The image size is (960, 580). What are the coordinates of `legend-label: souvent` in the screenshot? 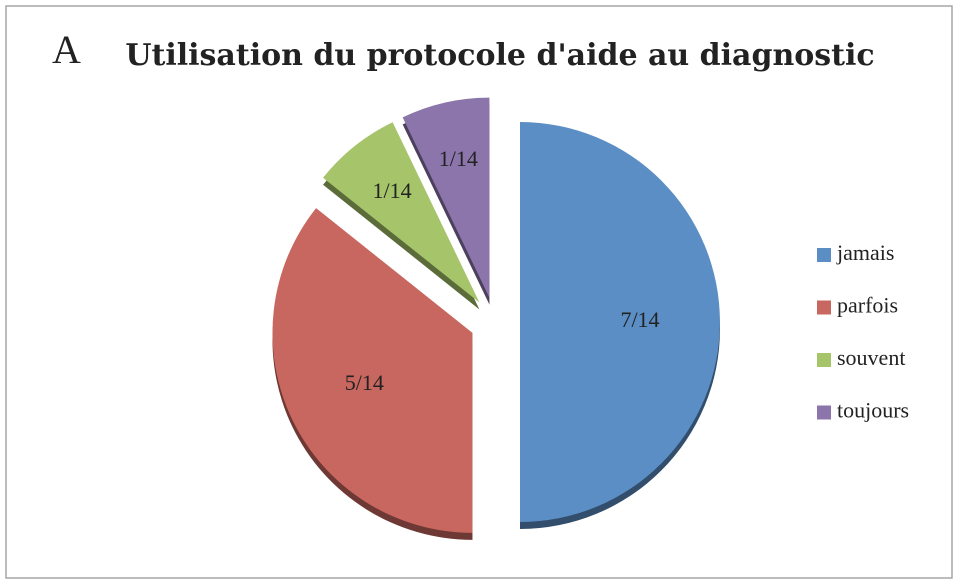 It's located at (871, 357).